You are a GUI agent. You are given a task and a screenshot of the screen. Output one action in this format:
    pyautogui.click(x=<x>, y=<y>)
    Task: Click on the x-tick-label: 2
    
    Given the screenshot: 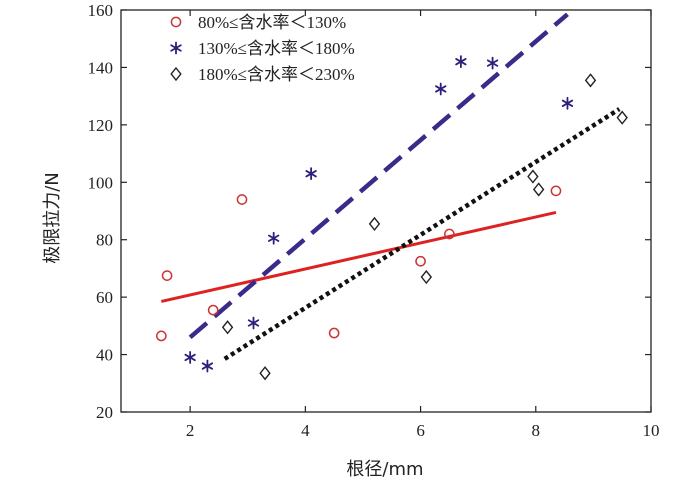 What is the action you would take?
    pyautogui.click(x=190, y=430)
    